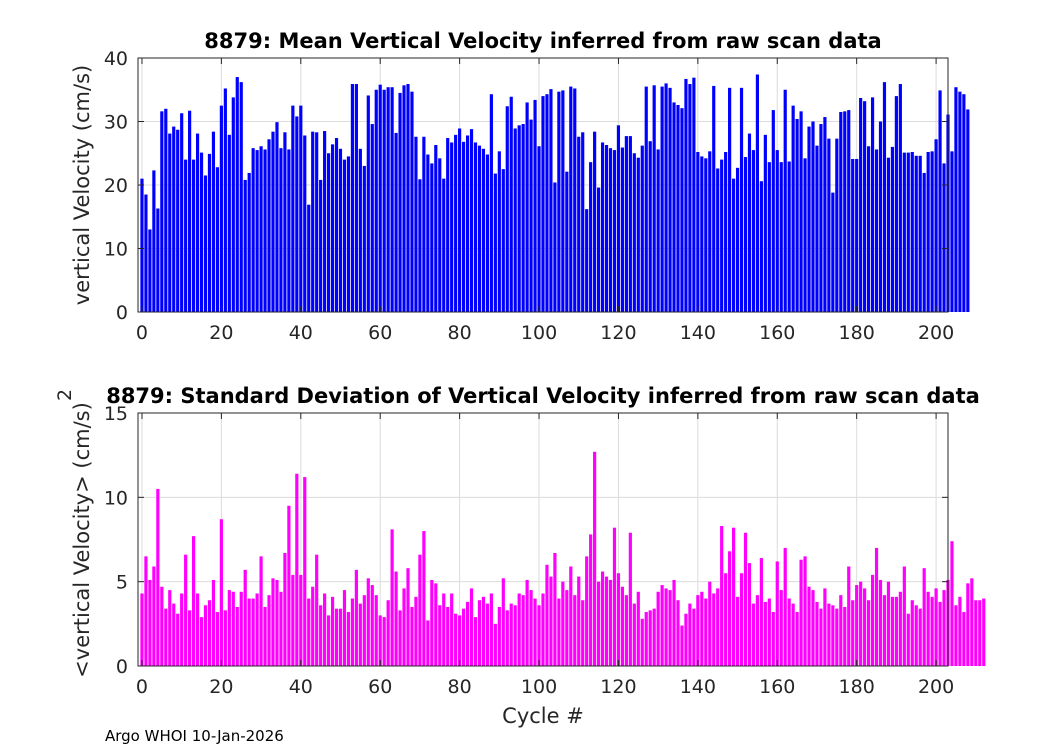  Describe the element at coordinates (116, 414) in the screenshot. I see `y-tick-label: 15` at that location.